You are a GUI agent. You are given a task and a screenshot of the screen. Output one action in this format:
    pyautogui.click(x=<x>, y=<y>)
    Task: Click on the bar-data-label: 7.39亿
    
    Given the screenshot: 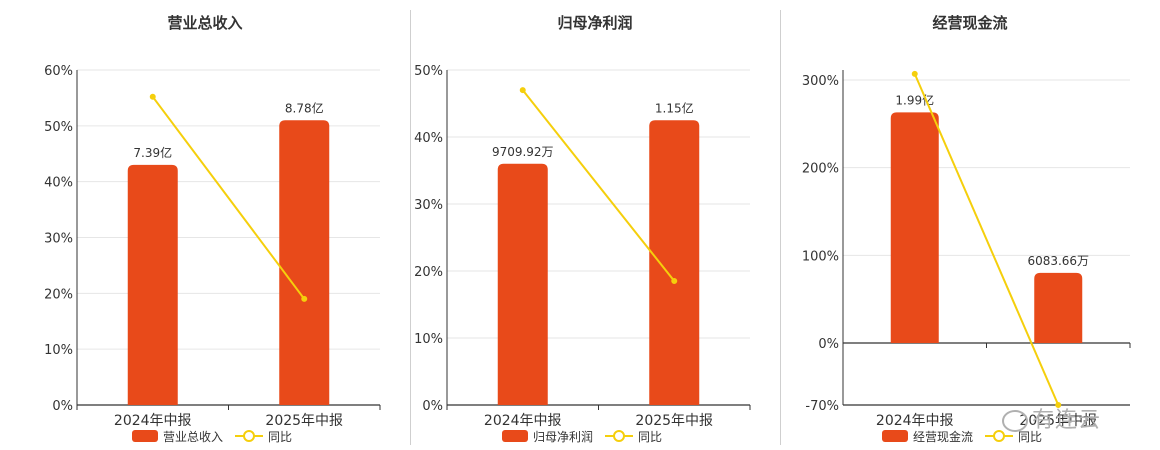 What is the action you would take?
    pyautogui.click(x=152, y=152)
    